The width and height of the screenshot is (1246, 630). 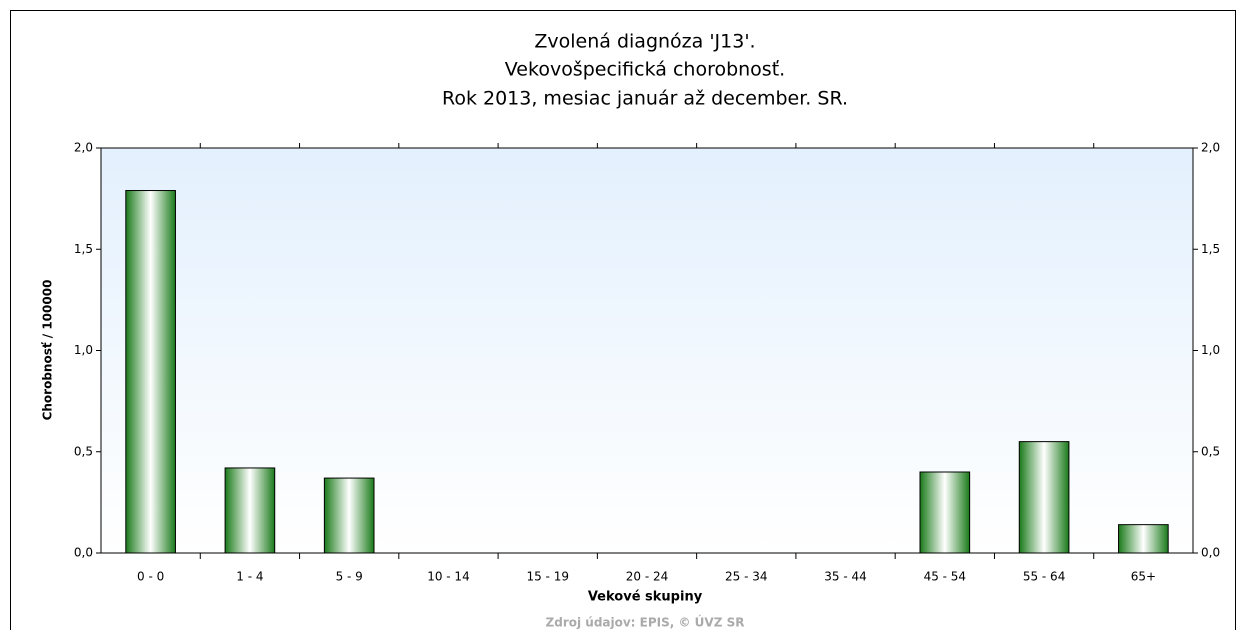 I want to click on y-axis-label: Chorobnosť / 100000, so click(x=48, y=350).